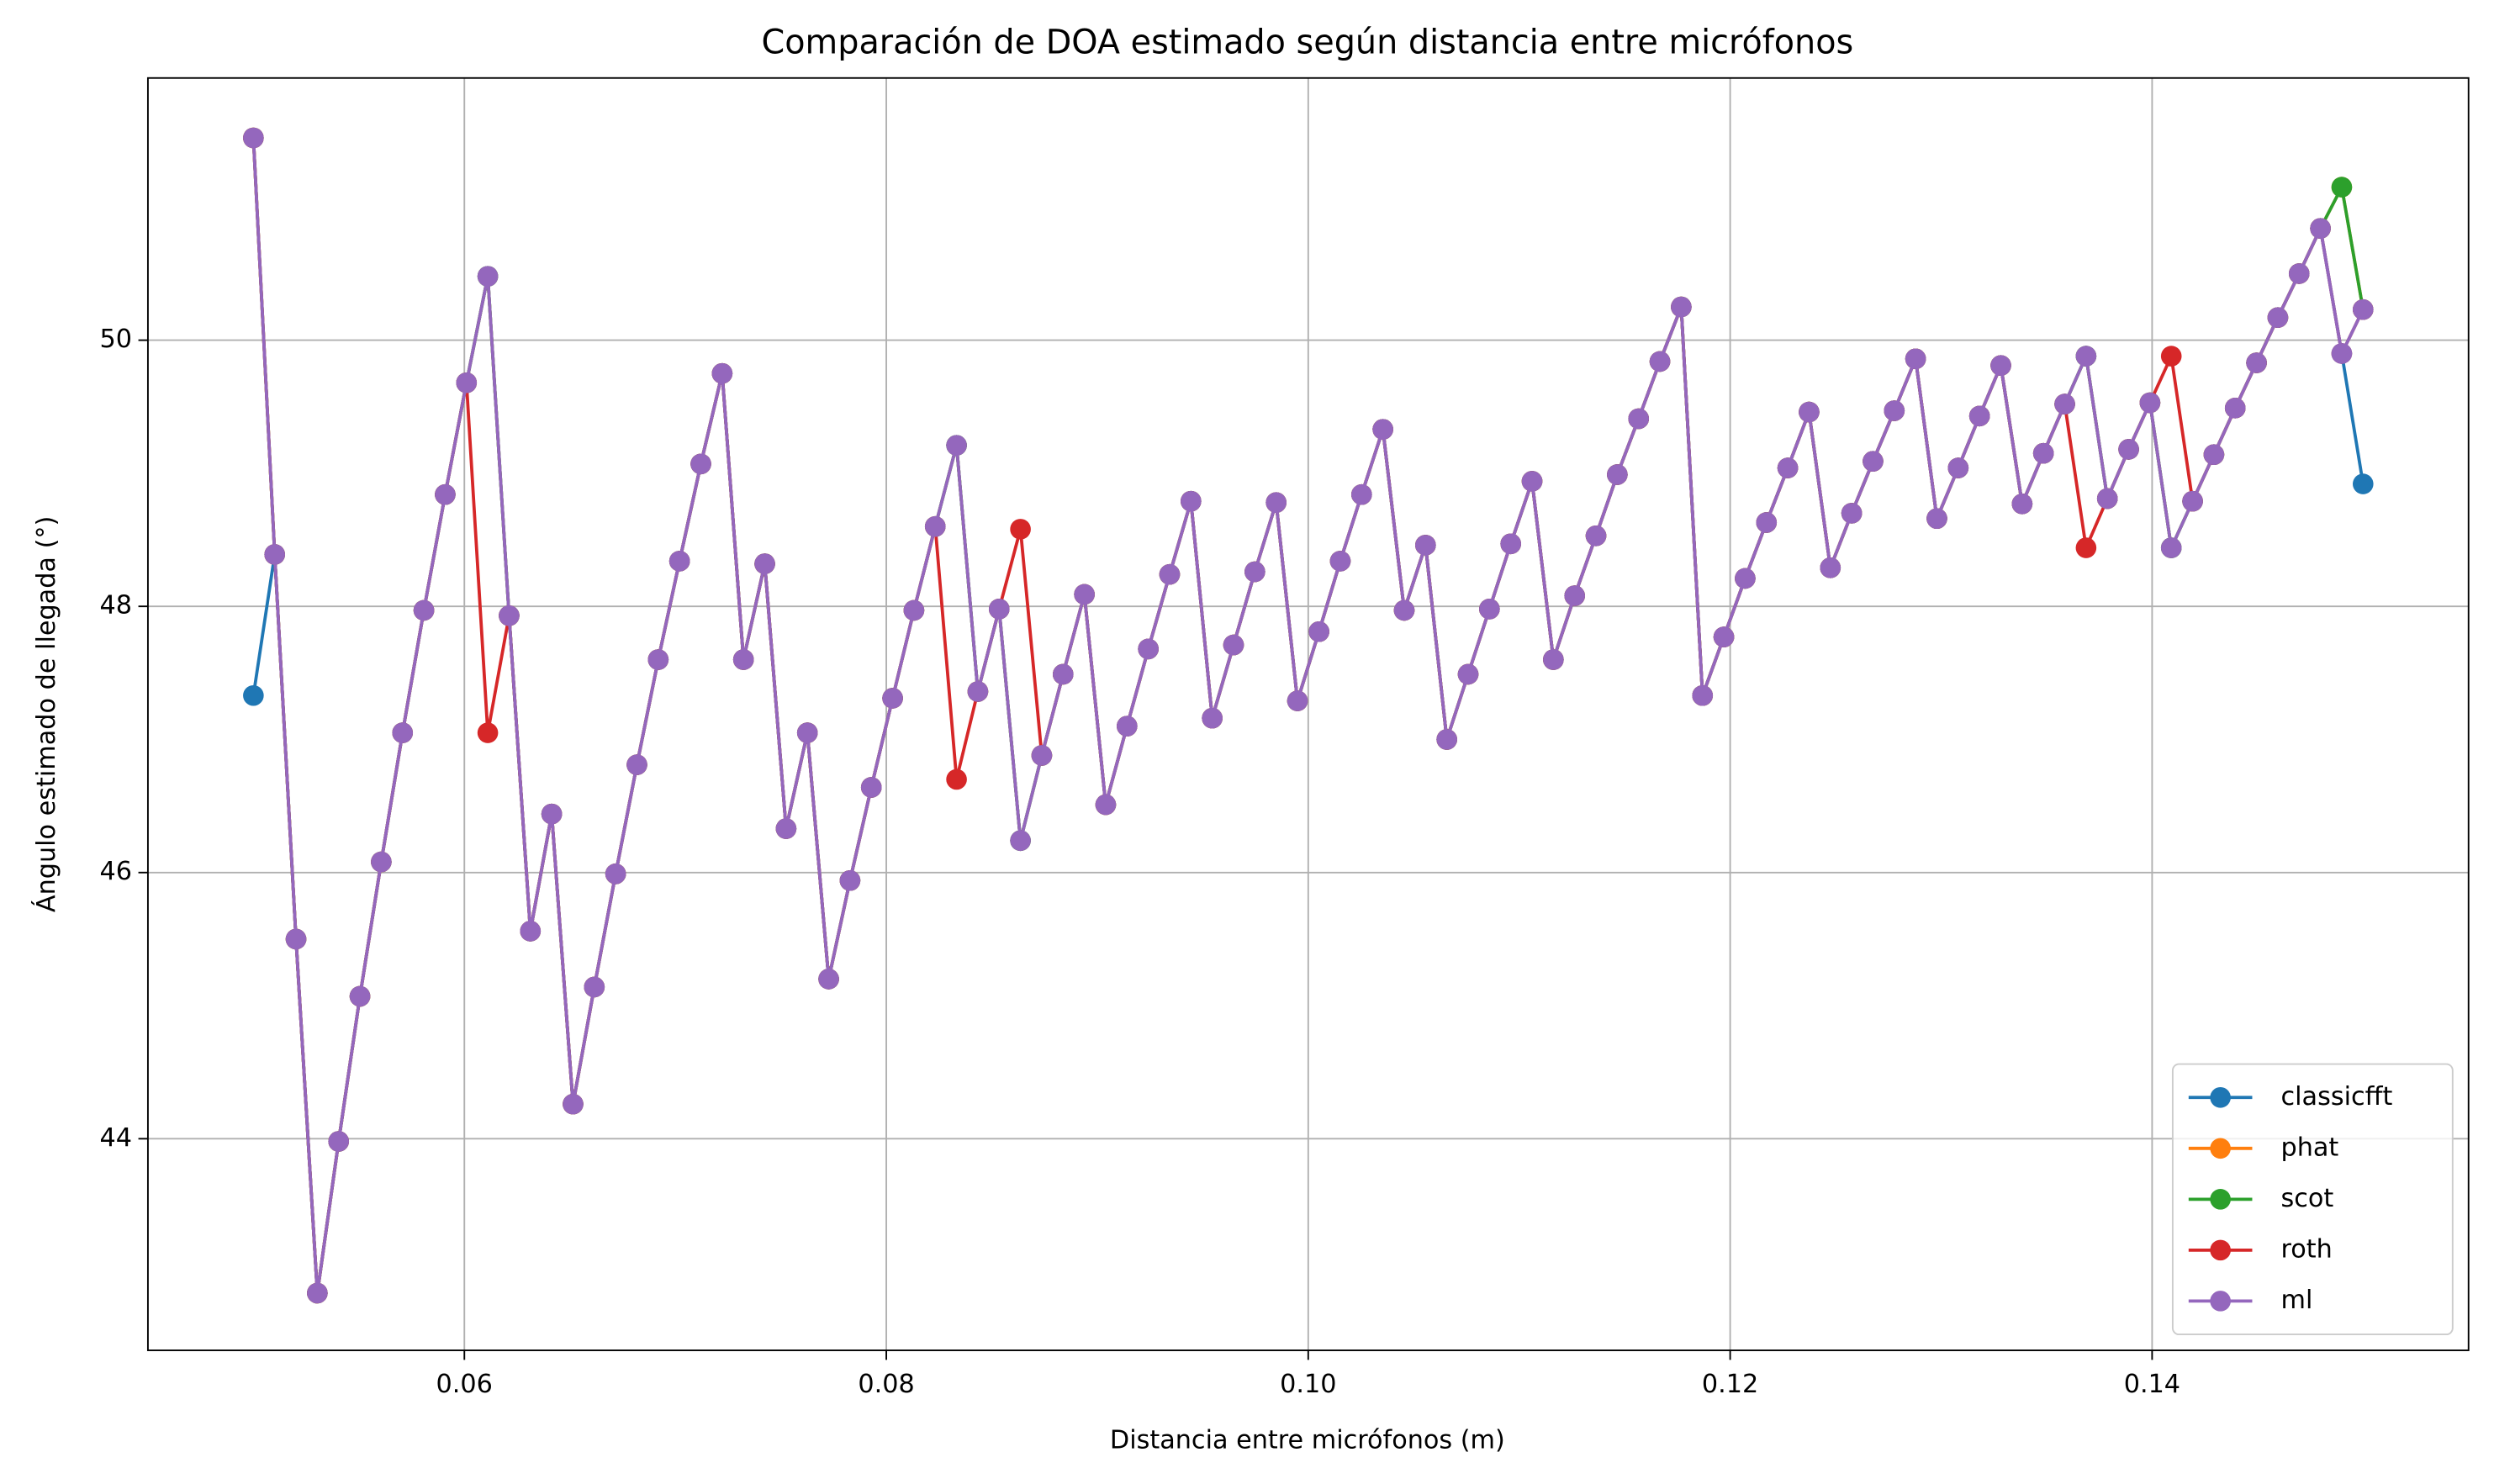  What do you see at coordinates (2310, 1147) in the screenshot?
I see `legend-label: phat` at bounding box center [2310, 1147].